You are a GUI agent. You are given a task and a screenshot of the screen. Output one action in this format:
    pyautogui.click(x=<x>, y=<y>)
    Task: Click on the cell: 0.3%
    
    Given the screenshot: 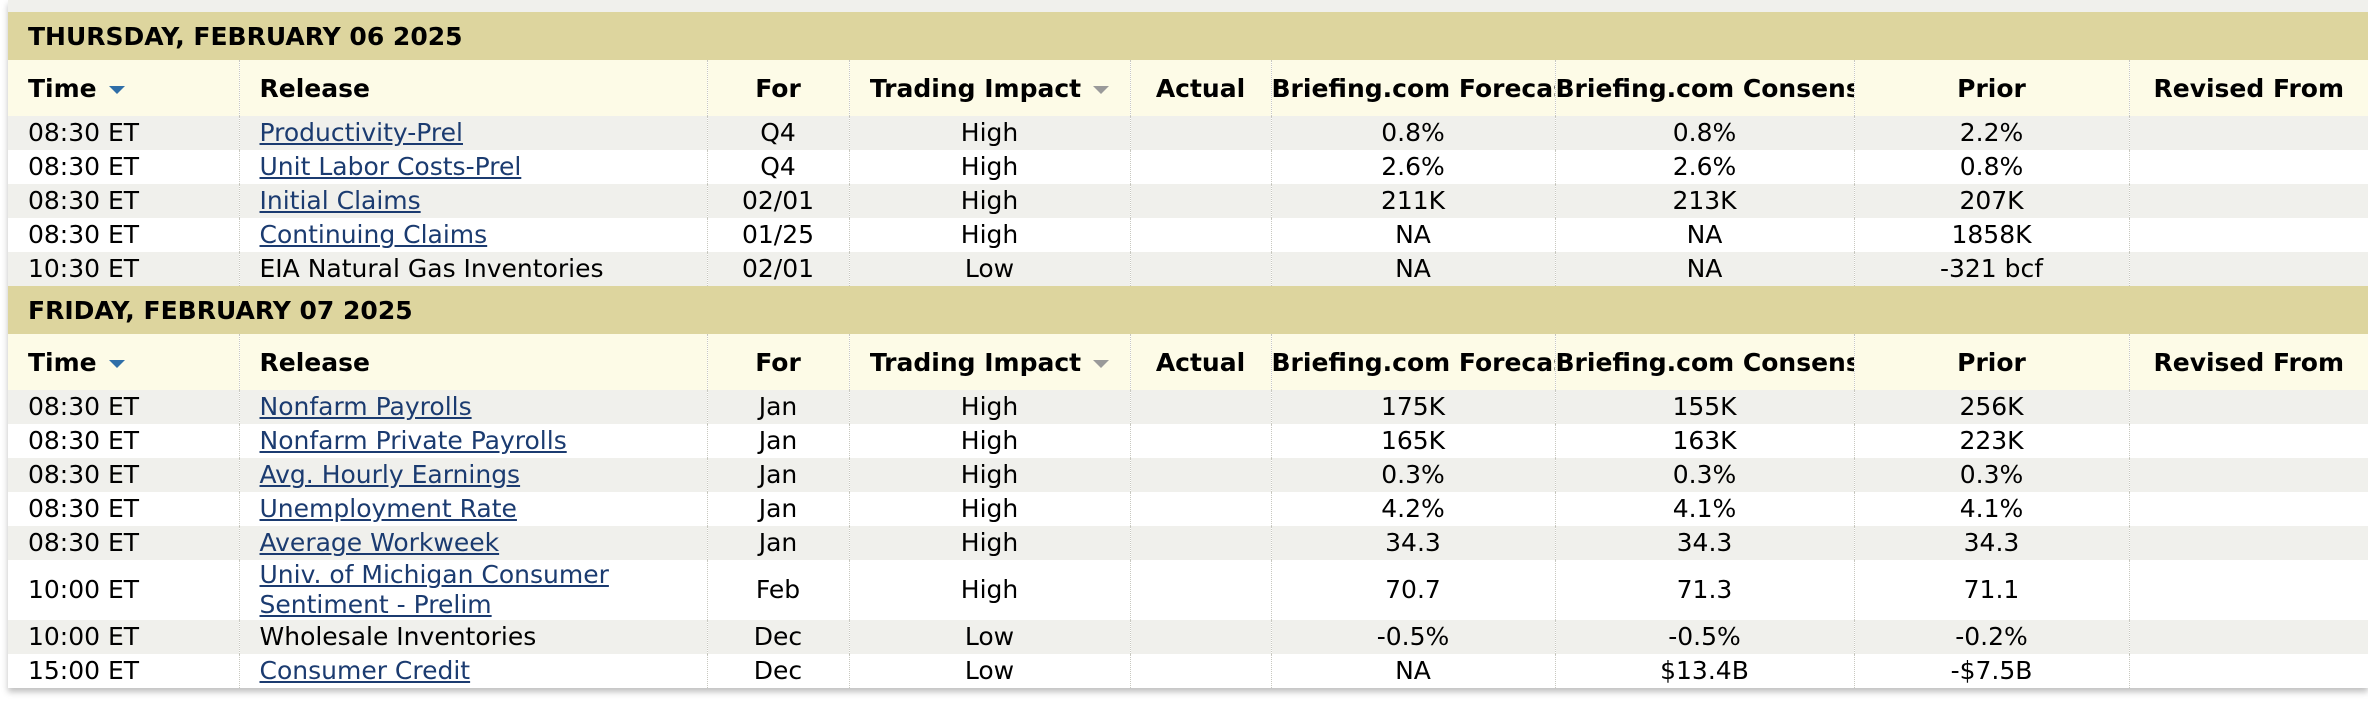 What is the action you would take?
    pyautogui.click(x=1991, y=475)
    